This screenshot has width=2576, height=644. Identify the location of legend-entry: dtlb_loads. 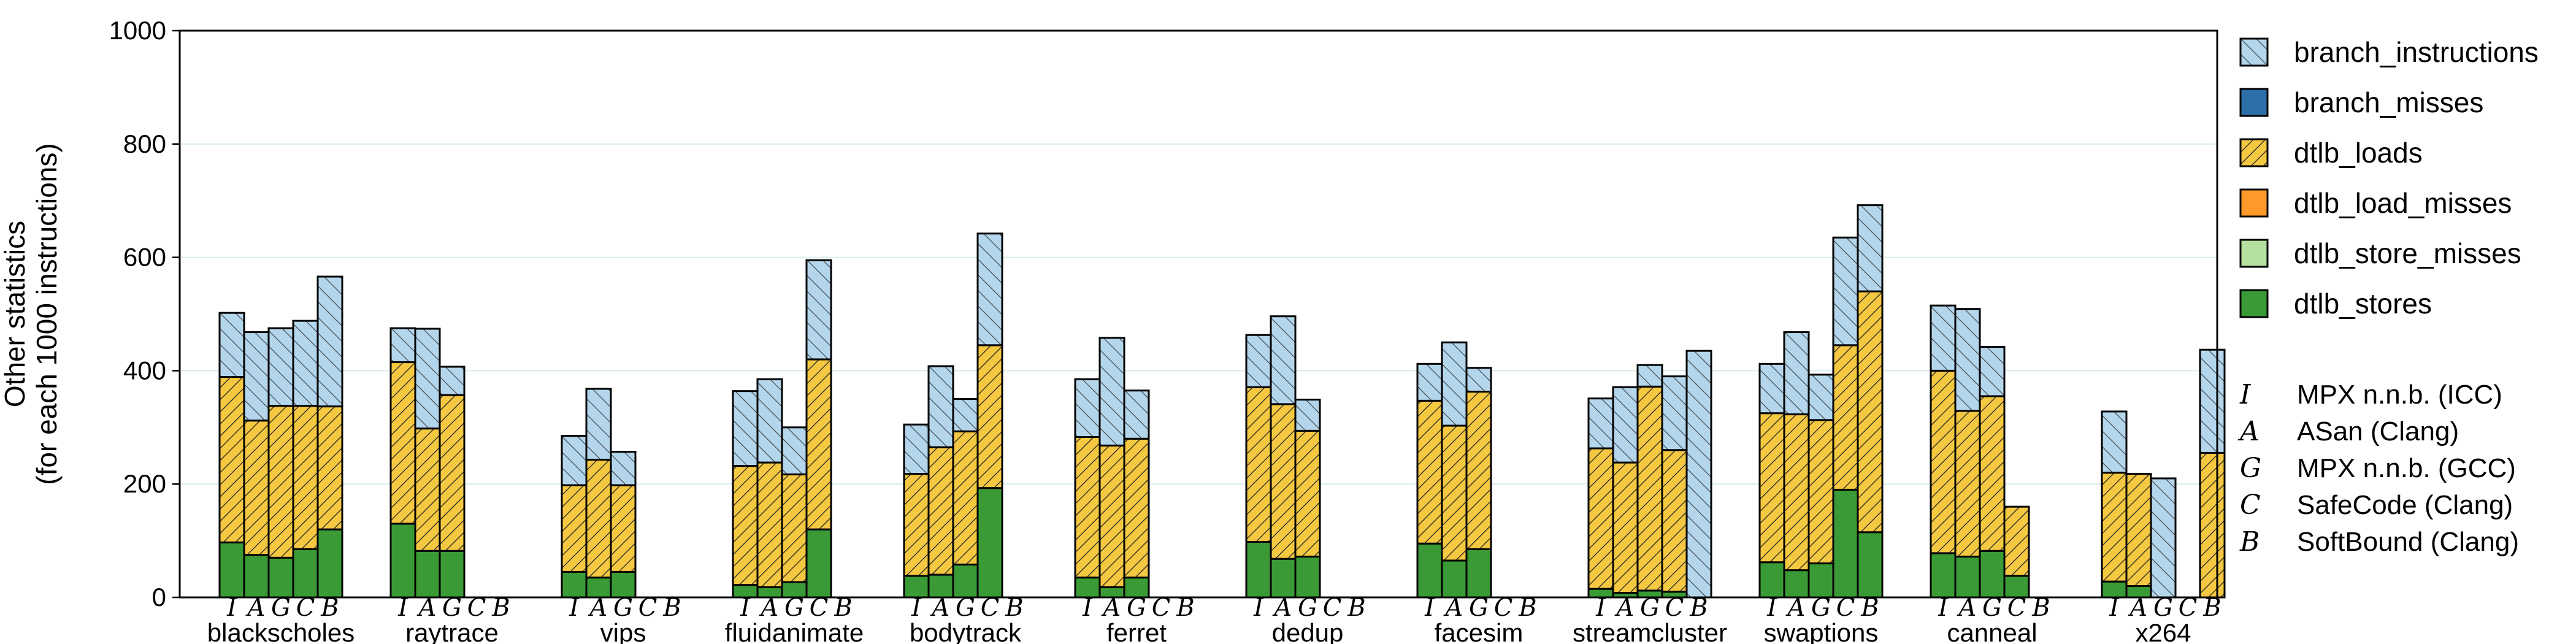
(2358, 153).